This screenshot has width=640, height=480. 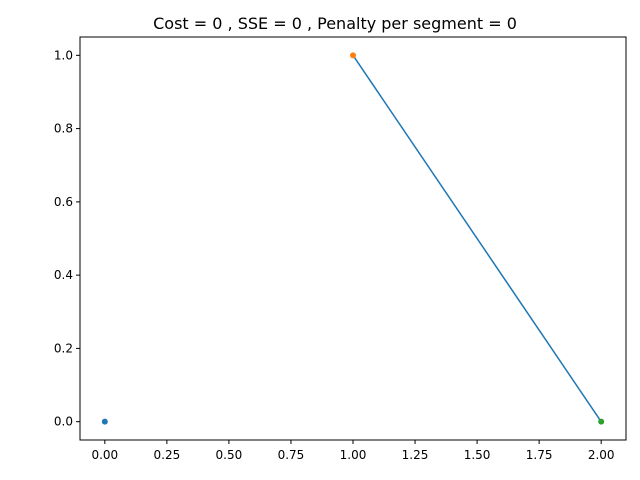 What do you see at coordinates (63, 348) in the screenshot?
I see `y-tick-label-1: 0.2` at bounding box center [63, 348].